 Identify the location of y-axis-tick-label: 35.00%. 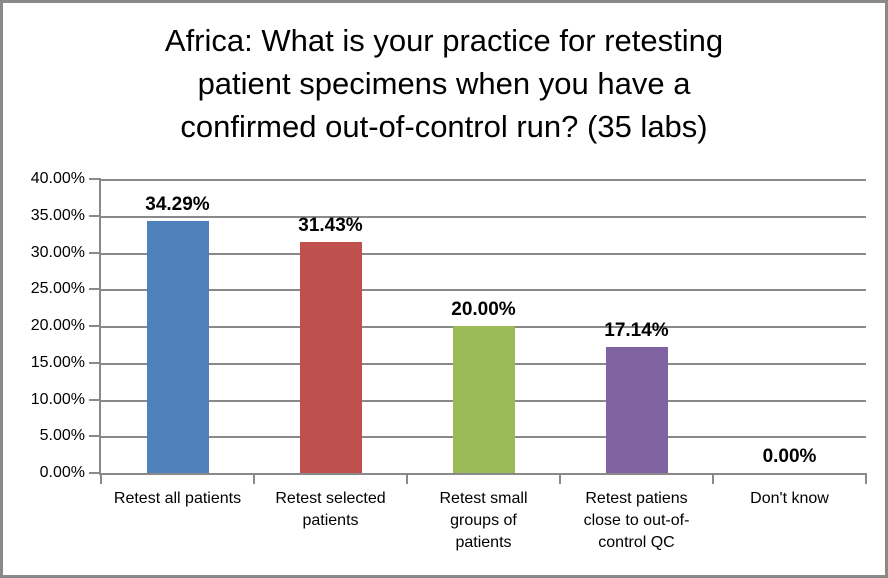
(57, 215).